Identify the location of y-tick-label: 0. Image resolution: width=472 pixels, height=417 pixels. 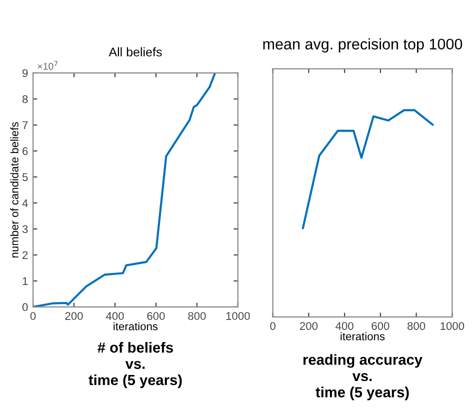
(25, 307).